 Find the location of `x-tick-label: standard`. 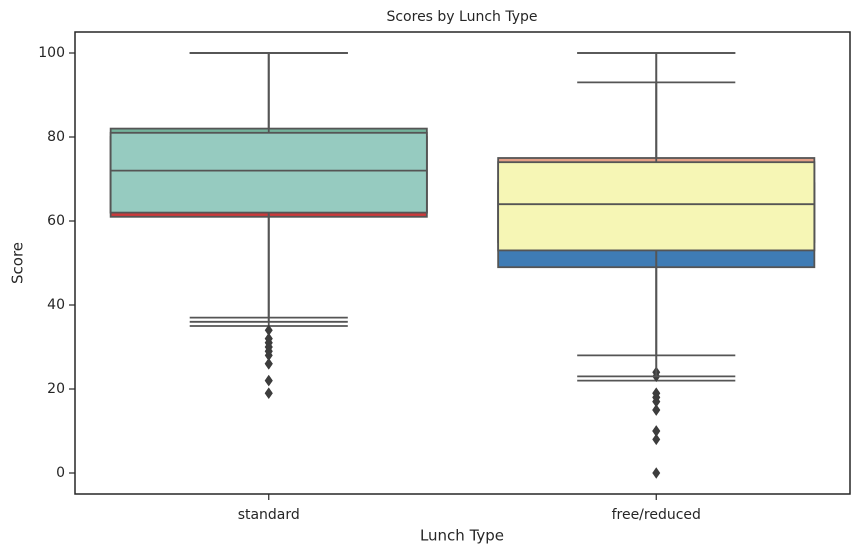

x-tick-label: standard is located at coordinates (269, 515).